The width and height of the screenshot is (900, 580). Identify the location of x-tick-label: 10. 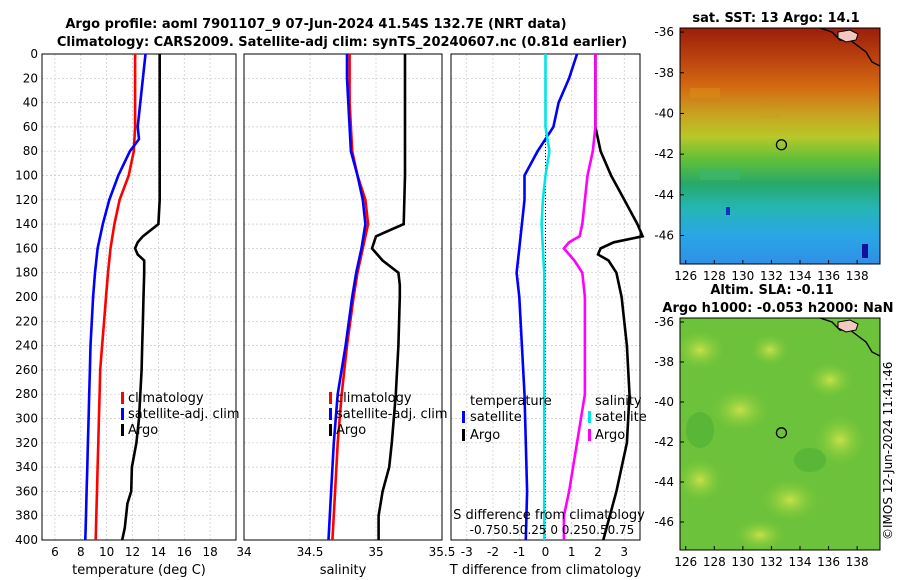
(106, 552).